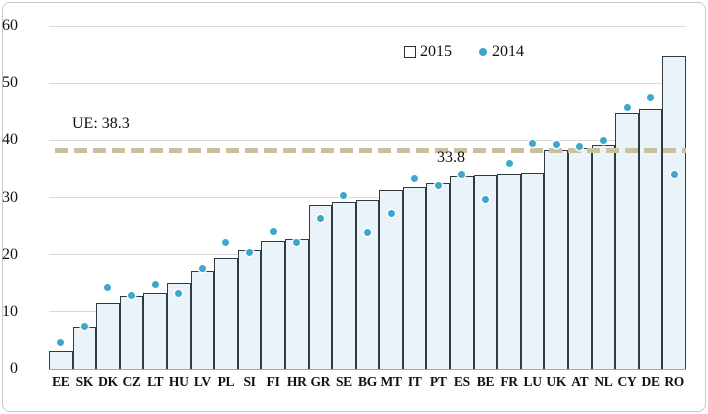 This screenshot has height=414, width=708. Describe the element at coordinates (367, 284) in the screenshot. I see `bar-BG` at that location.